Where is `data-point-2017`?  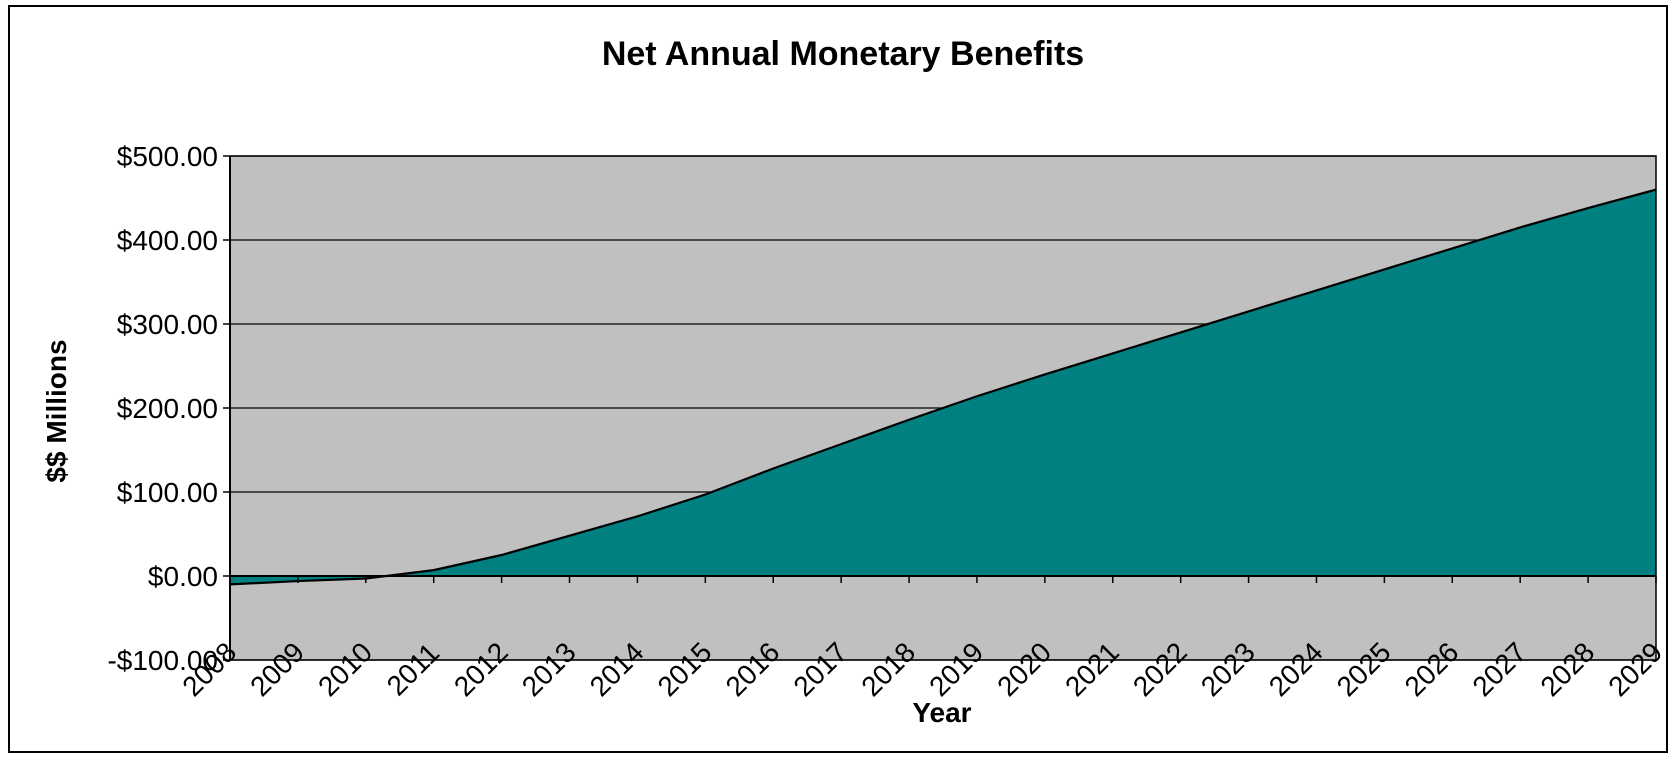
data-point-2017 is located at coordinates (841, 444).